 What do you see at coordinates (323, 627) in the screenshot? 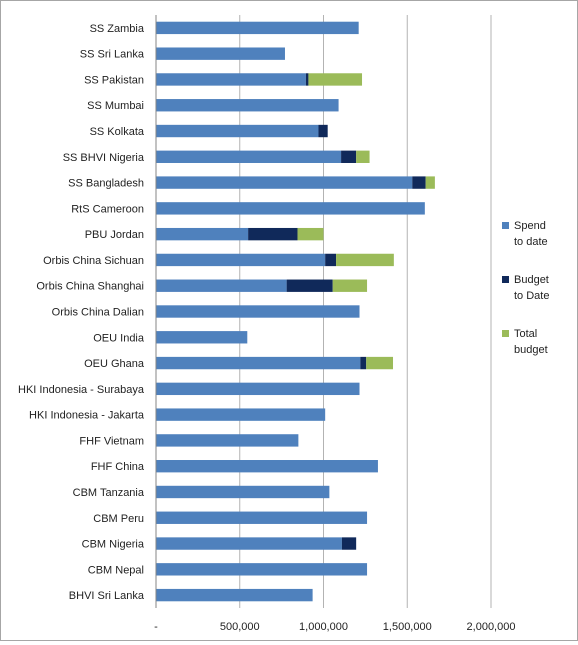
I see `x-tick-label: 1,000,000` at bounding box center [323, 627].